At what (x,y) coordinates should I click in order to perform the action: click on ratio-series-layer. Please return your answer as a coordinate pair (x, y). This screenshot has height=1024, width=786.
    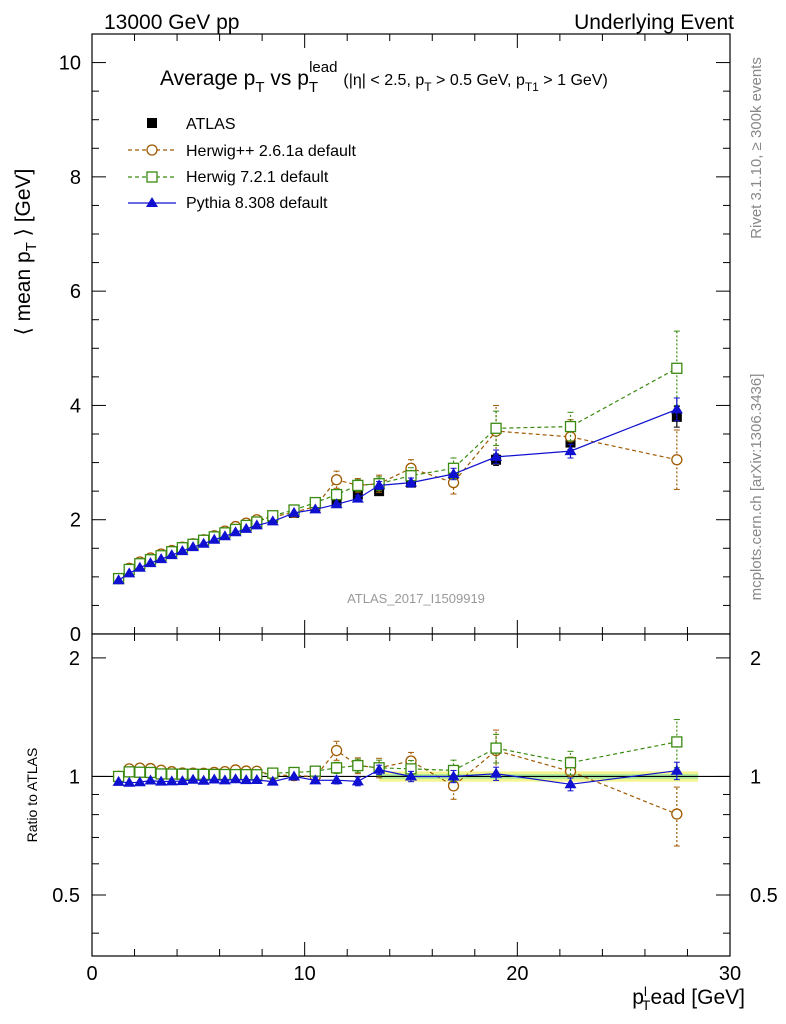
    Looking at the image, I should click on (397, 783).